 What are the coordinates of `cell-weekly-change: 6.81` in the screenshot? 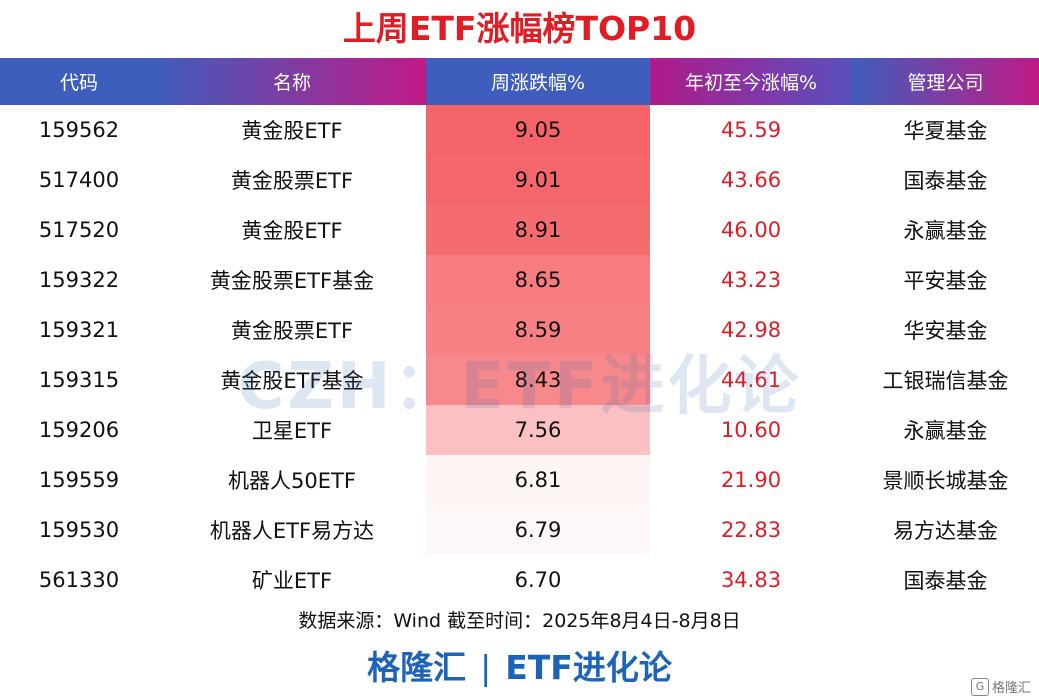 It's located at (538, 480).